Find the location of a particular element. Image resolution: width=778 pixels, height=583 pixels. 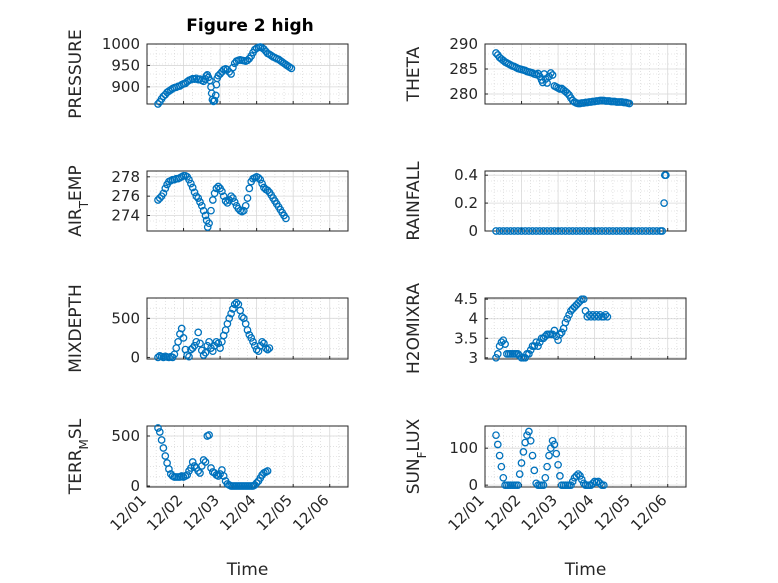

y-tick-label: 276 is located at coordinates (125, 196).